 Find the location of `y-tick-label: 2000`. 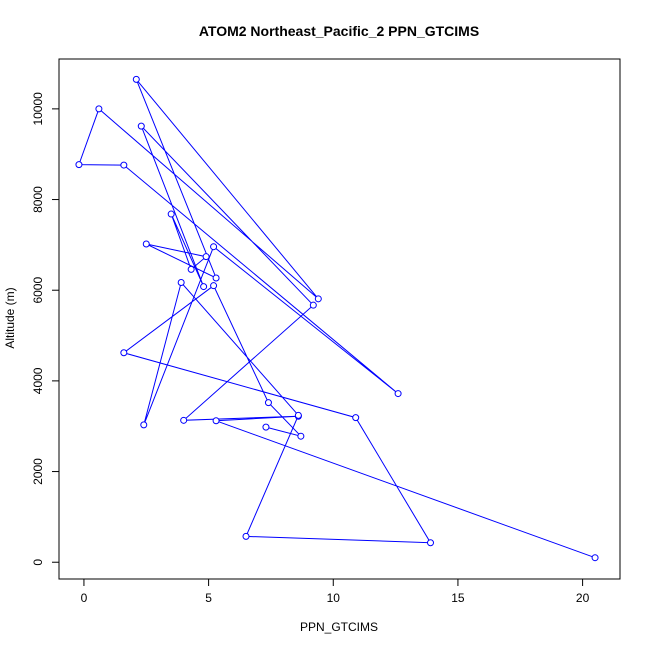

y-tick-label: 2000 is located at coordinates (38, 471).